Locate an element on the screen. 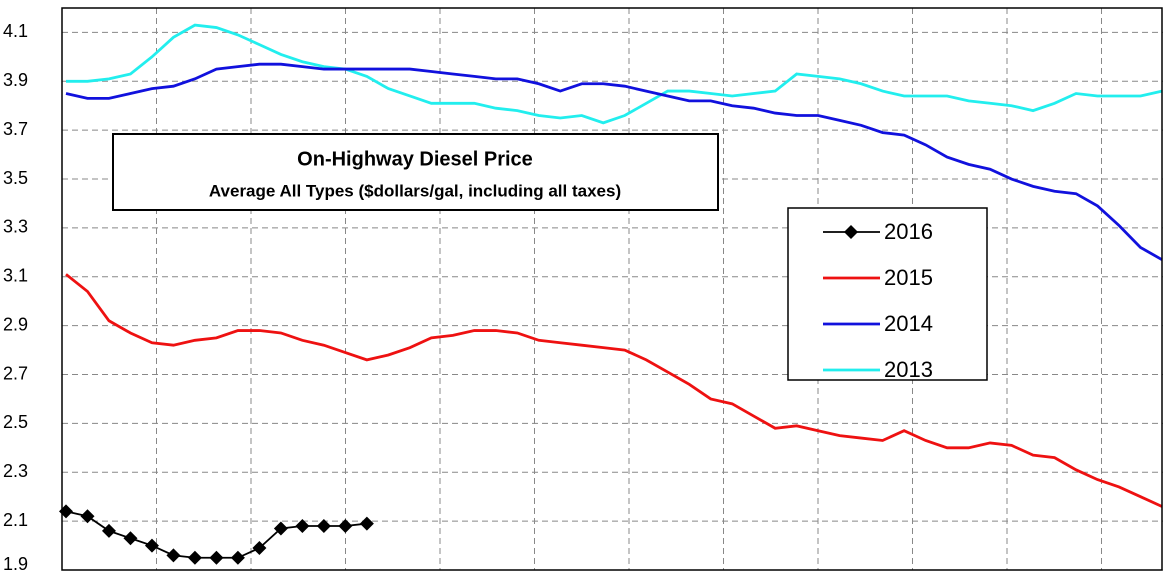  legend-label: 2014 is located at coordinates (908, 323).